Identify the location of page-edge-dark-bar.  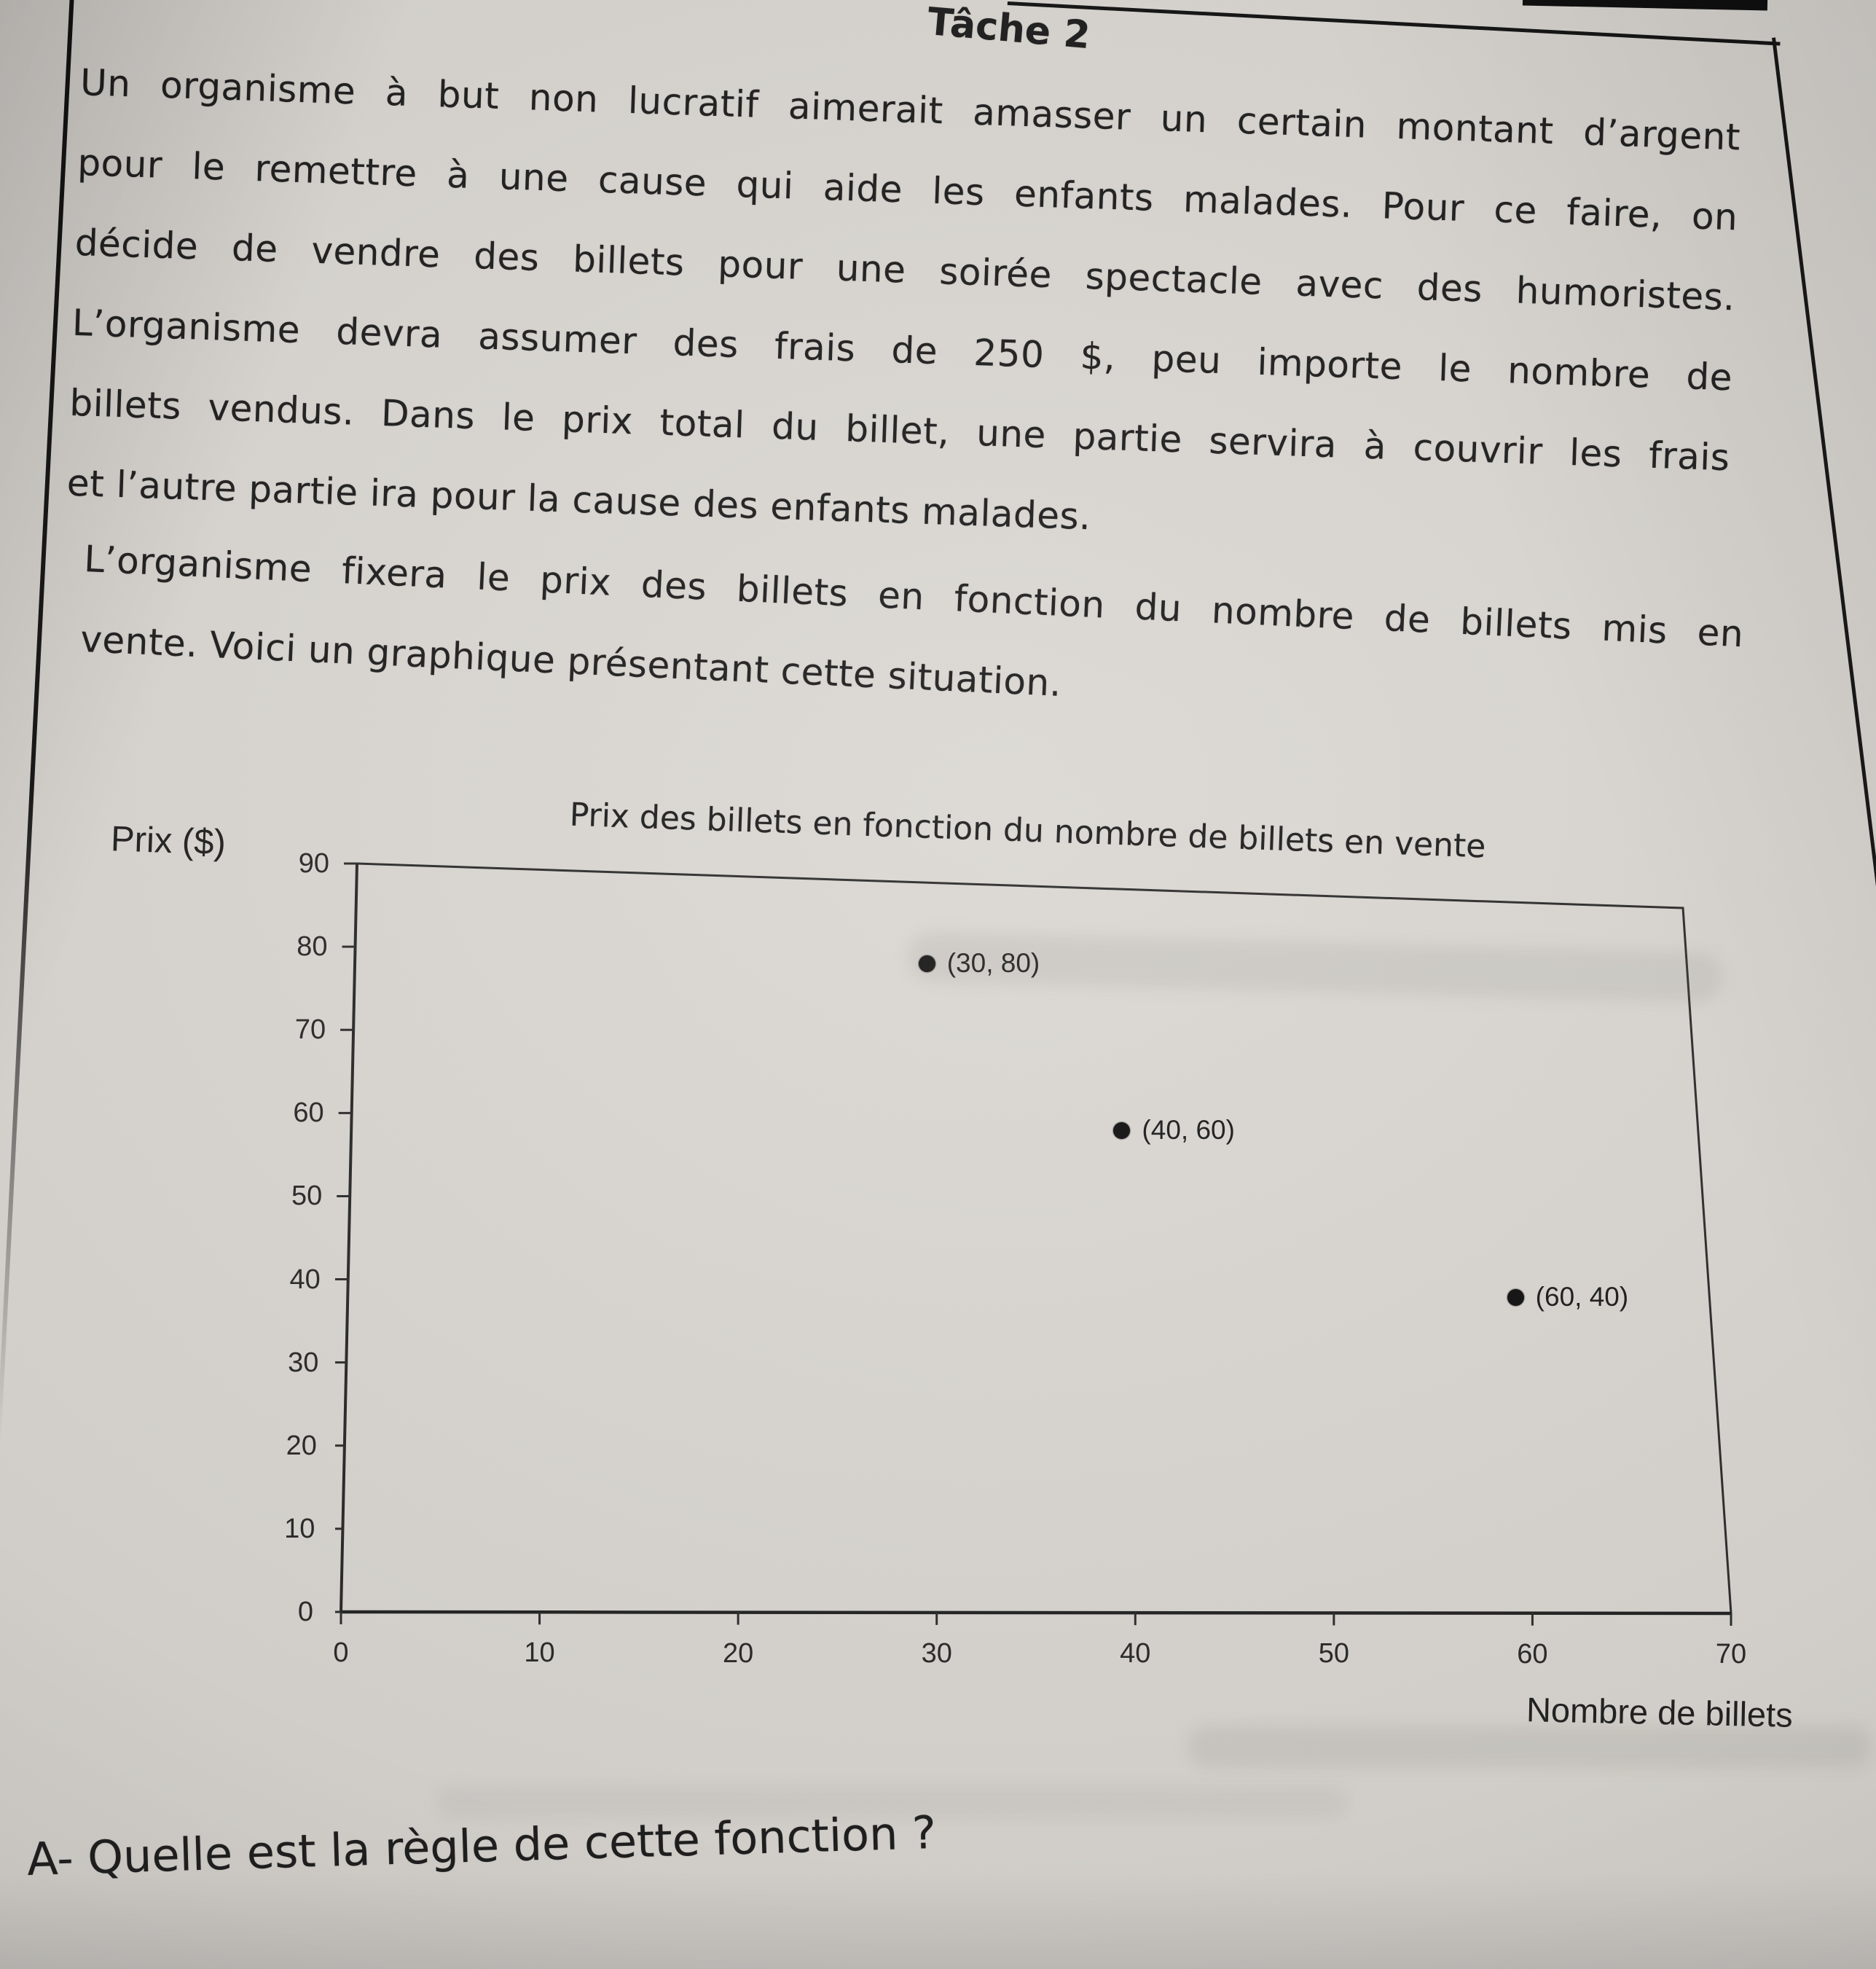
(1645, 5).